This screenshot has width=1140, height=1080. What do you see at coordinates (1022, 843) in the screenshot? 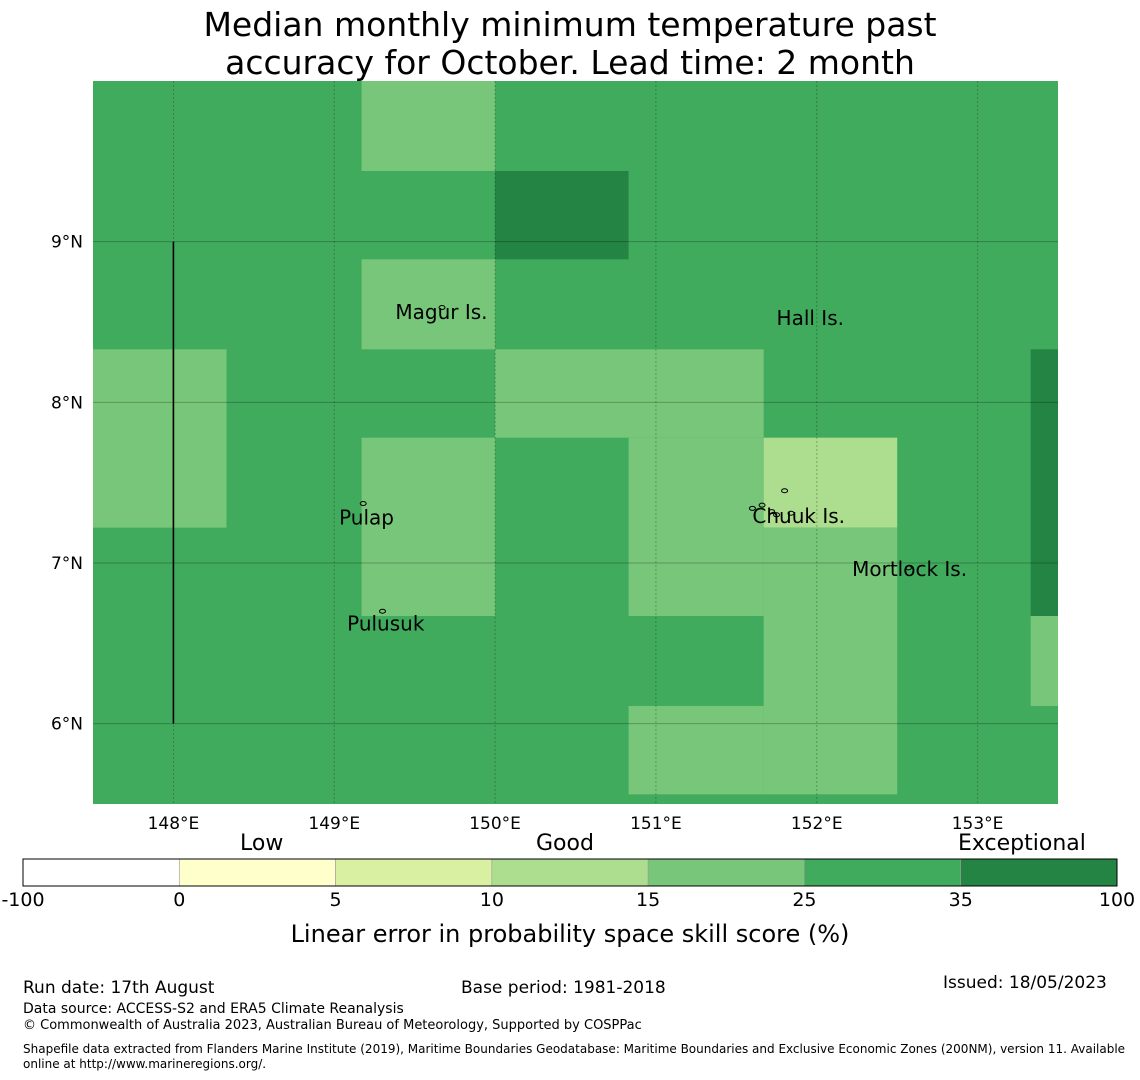
I see `colorbar-category-exceptional: Exceptional` at bounding box center [1022, 843].